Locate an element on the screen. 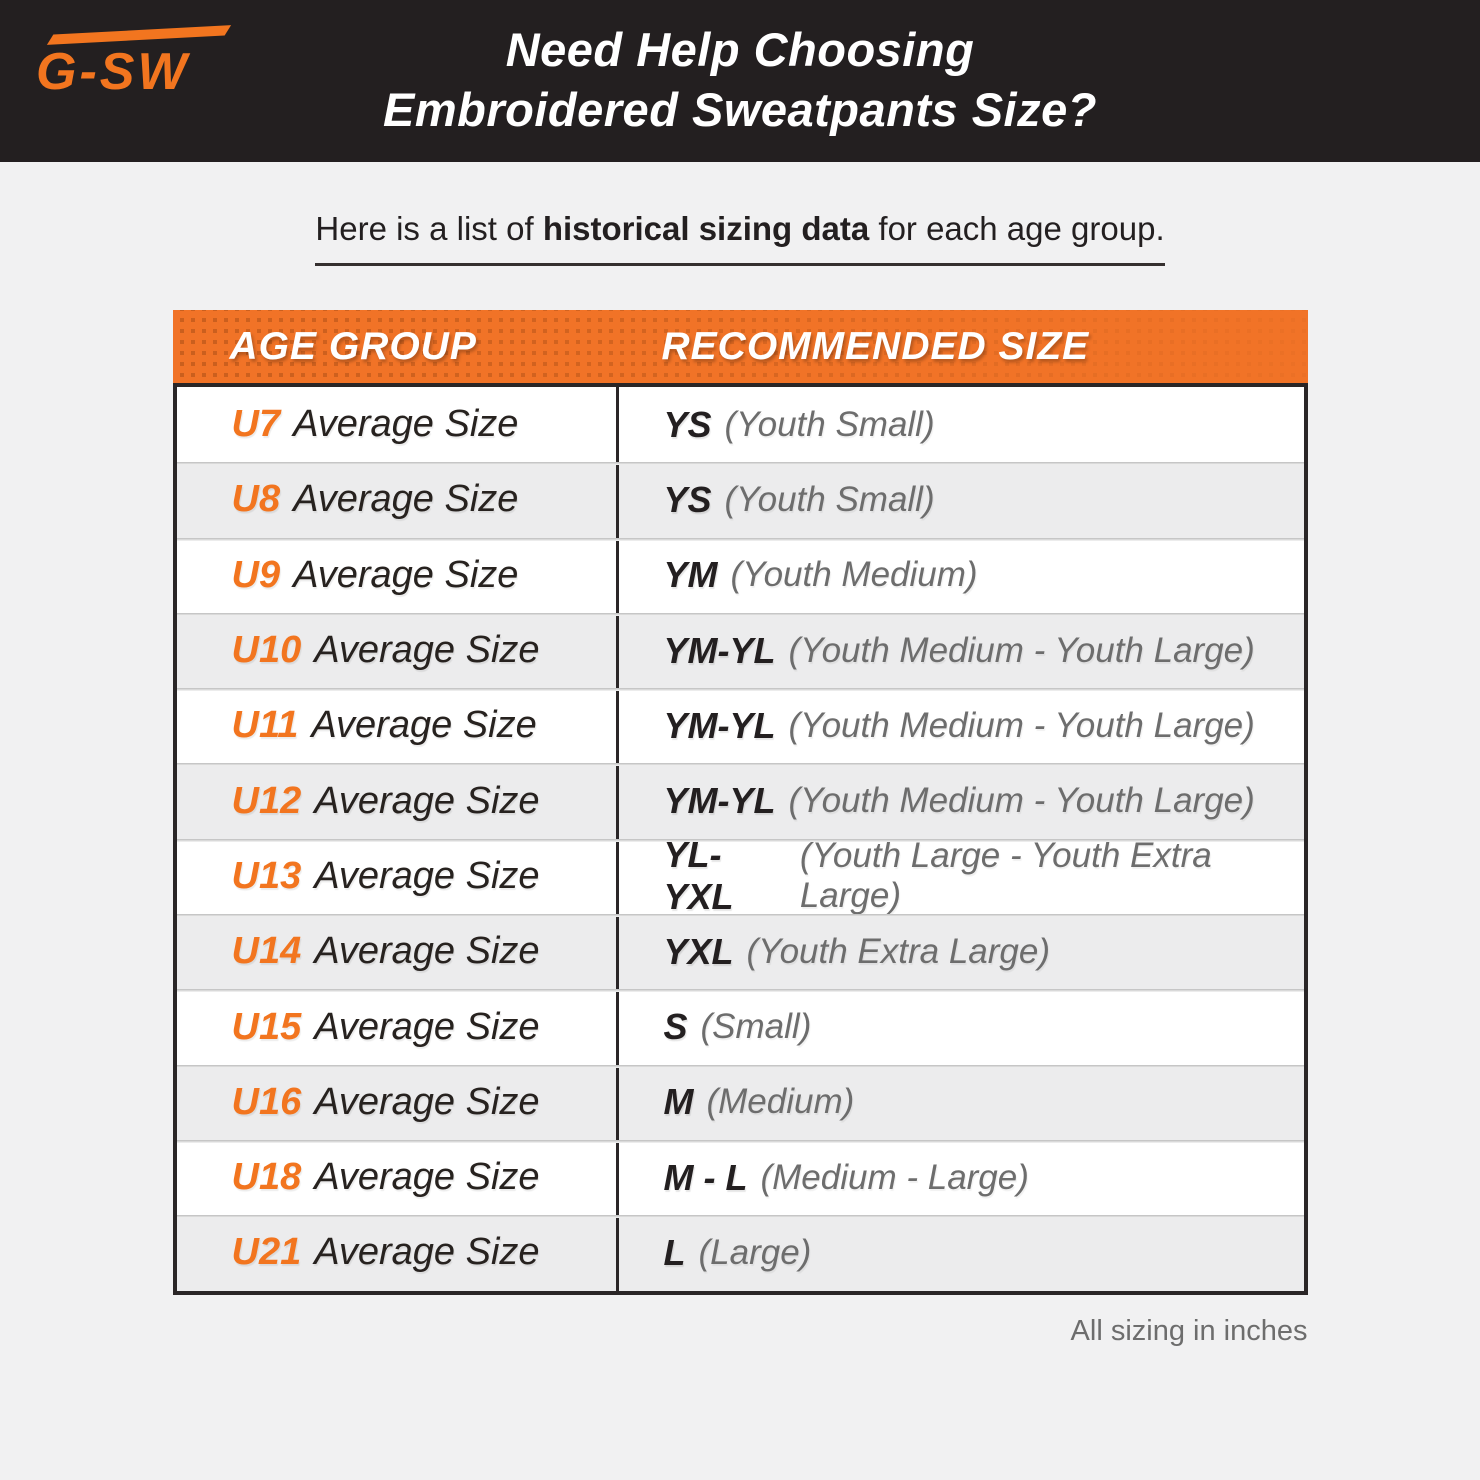 The image size is (1480, 1480). table-row: U15 Average Size S (Small) is located at coordinates (740, 1027).